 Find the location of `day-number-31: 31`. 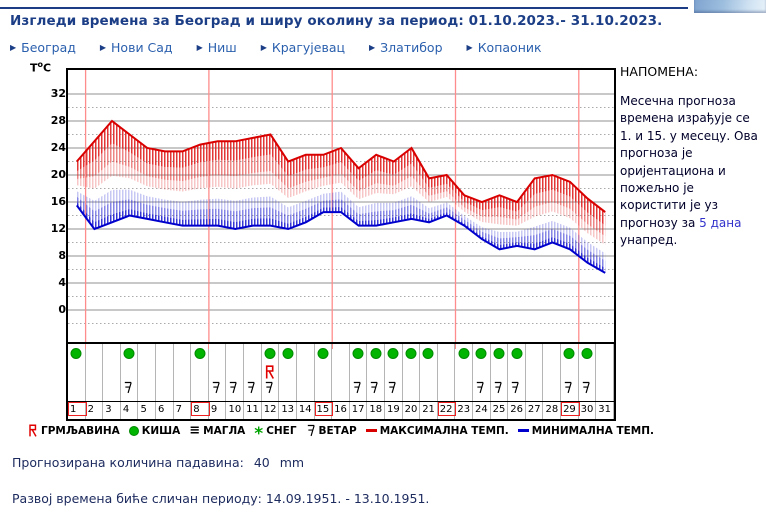

day-number-31: 31 is located at coordinates (605, 410).